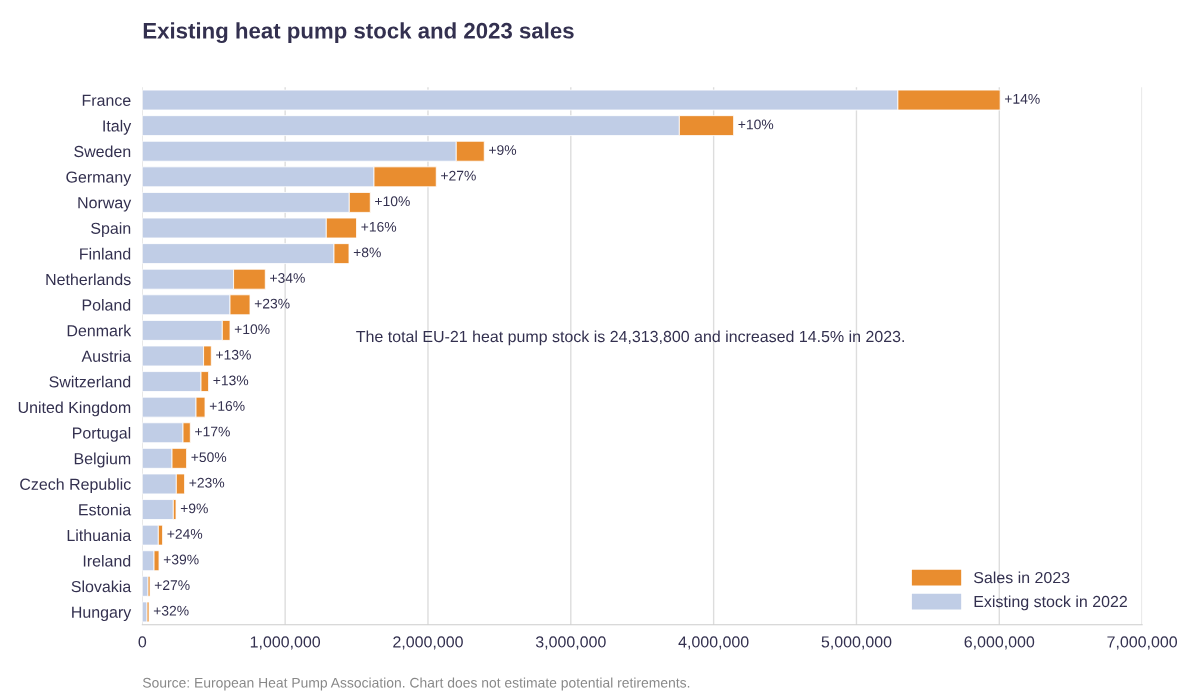  What do you see at coordinates (90, 381) in the screenshot?
I see `y-tick-label: Switzerland` at bounding box center [90, 381].